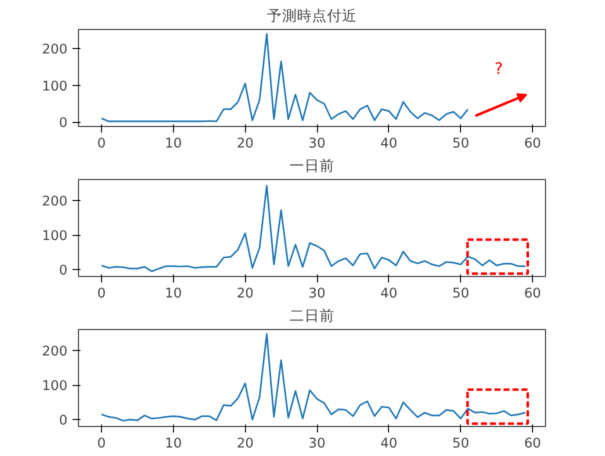  What do you see at coordinates (312, 166) in the screenshot?
I see `chart-title: 一日前` at bounding box center [312, 166].